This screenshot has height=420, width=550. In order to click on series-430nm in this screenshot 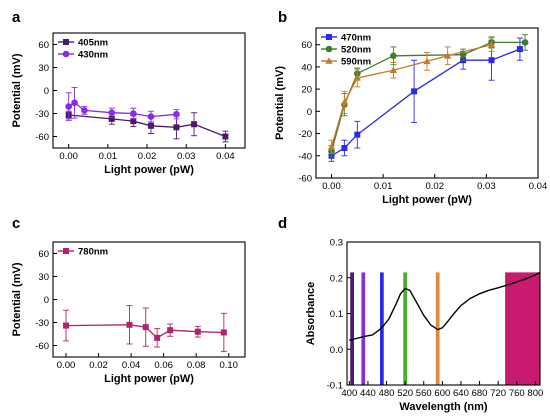, I will do `click(122, 104)`.